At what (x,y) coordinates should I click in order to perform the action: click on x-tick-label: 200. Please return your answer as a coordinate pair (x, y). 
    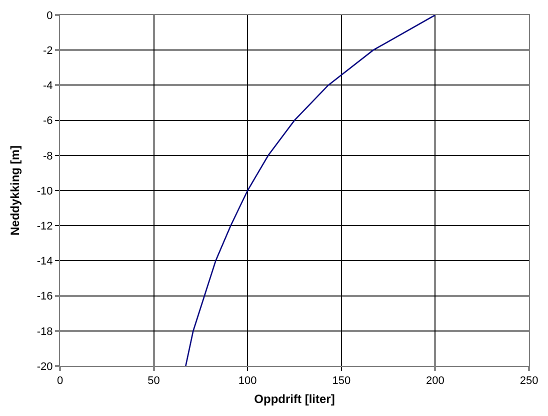
    Looking at the image, I should click on (435, 381).